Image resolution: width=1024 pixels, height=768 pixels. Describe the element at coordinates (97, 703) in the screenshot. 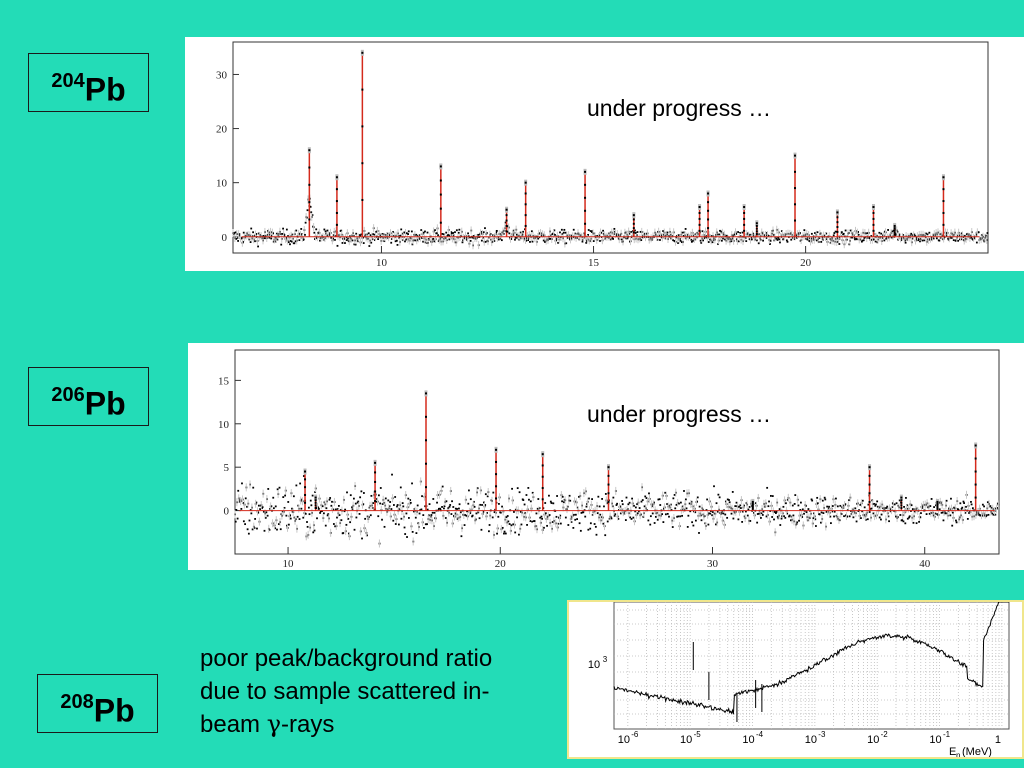

I see `isotope-label-208pb: 208Pb` at that location.